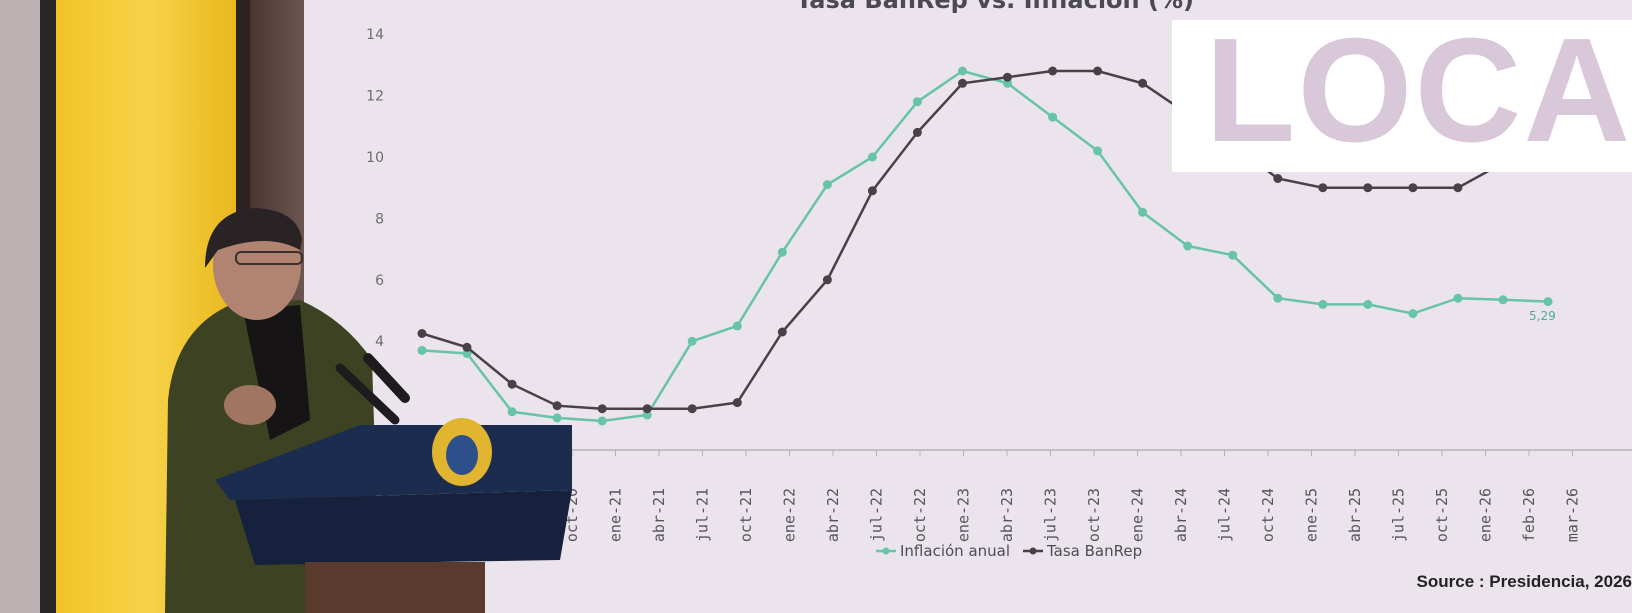  Describe the element at coordinates (20, 306) in the screenshot. I see `wall-left` at that location.